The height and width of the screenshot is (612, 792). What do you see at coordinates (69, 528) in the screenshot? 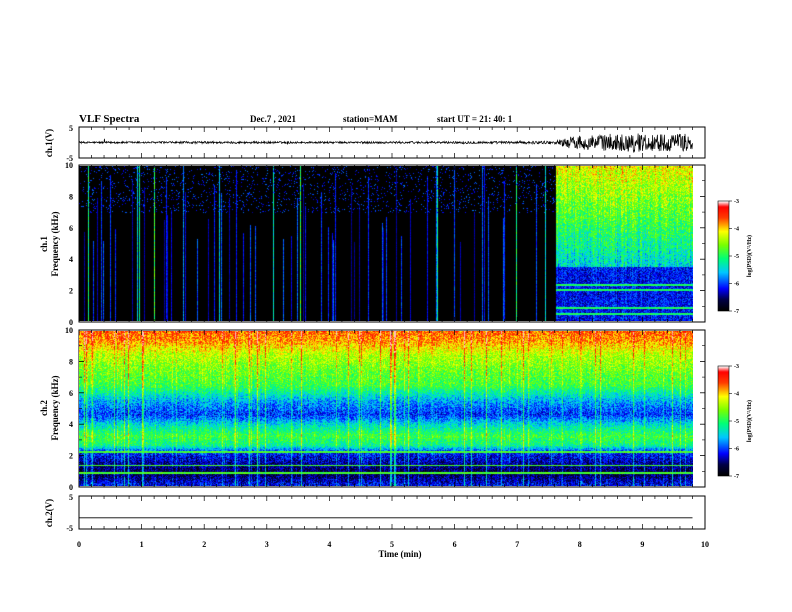
I see `ytick-ch2-bottom: -5` at bounding box center [69, 528].